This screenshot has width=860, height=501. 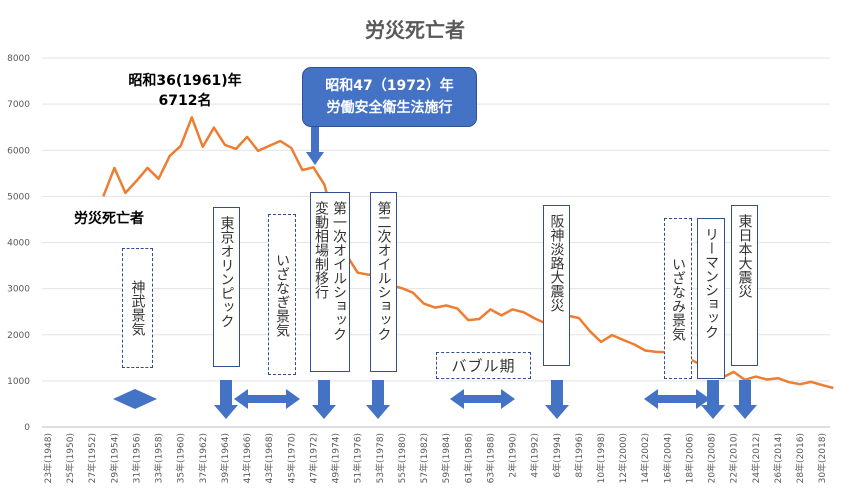 What do you see at coordinates (247, 458) in the screenshot?
I see `x-tick-label: 41年(1966)` at bounding box center [247, 458].